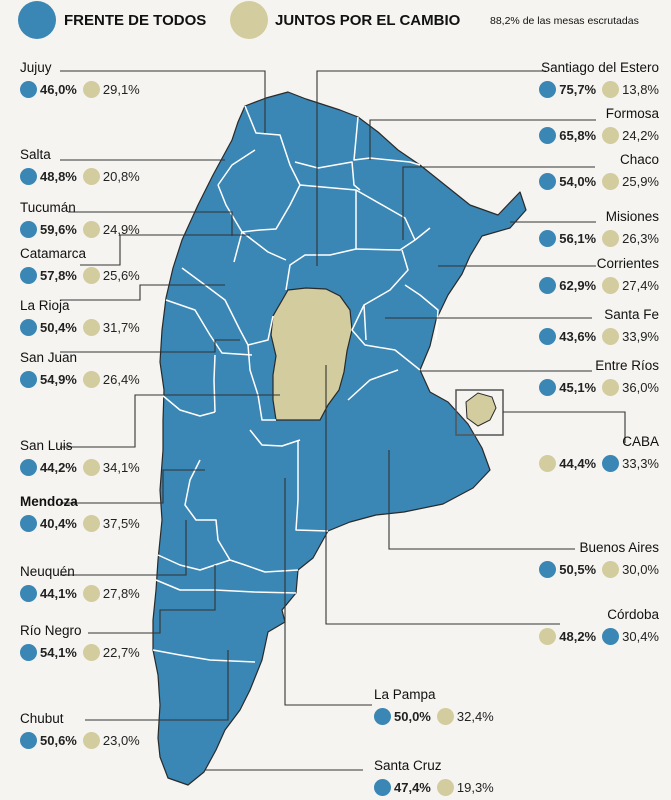 Image resolution: width=671 pixels, height=800 pixels. Describe the element at coordinates (58, 524) in the screenshot. I see `frente-value: 40,4%` at that location.